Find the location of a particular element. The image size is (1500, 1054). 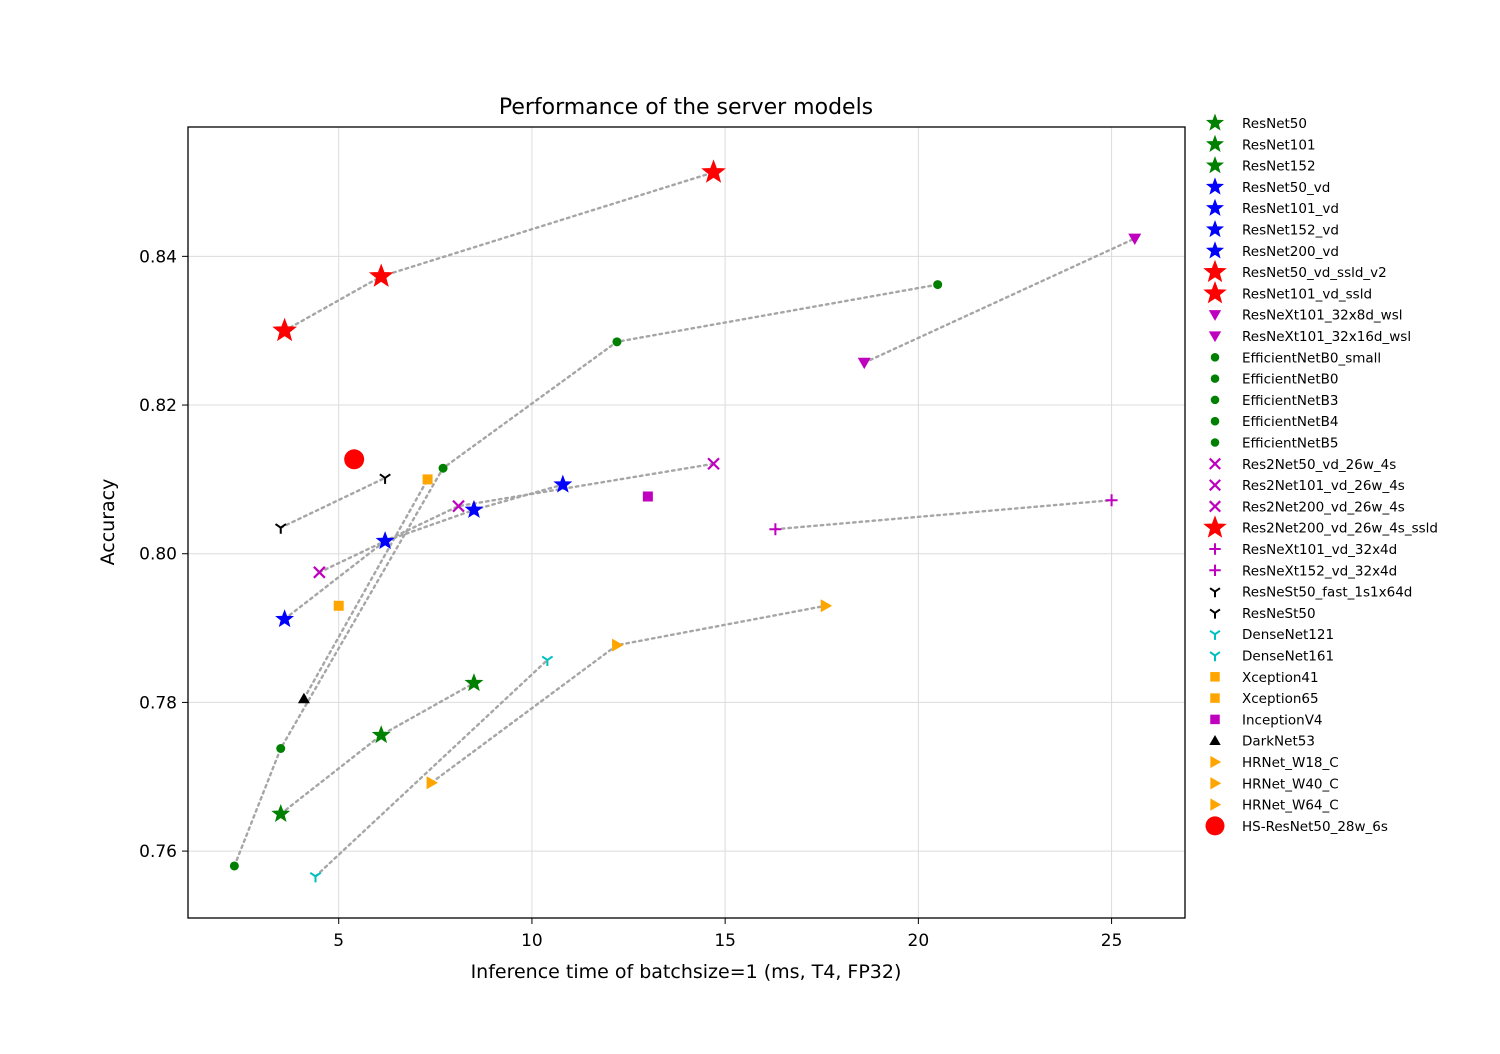

legend-label: DenseNet121 is located at coordinates (1288, 635).